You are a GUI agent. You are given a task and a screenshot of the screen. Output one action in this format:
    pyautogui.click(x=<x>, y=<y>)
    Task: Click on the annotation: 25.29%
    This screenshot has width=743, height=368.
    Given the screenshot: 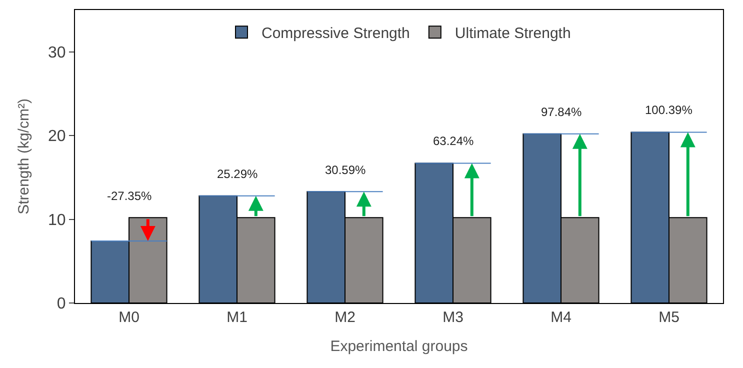 What is the action you would take?
    pyautogui.click(x=237, y=174)
    